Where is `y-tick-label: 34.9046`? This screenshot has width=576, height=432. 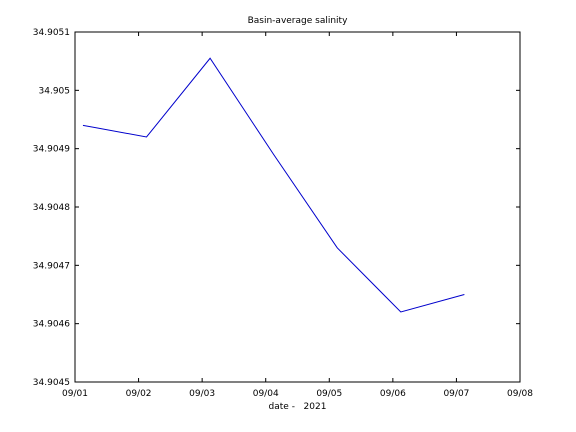
y-tick-label: 34.9046 is located at coordinates (51, 325).